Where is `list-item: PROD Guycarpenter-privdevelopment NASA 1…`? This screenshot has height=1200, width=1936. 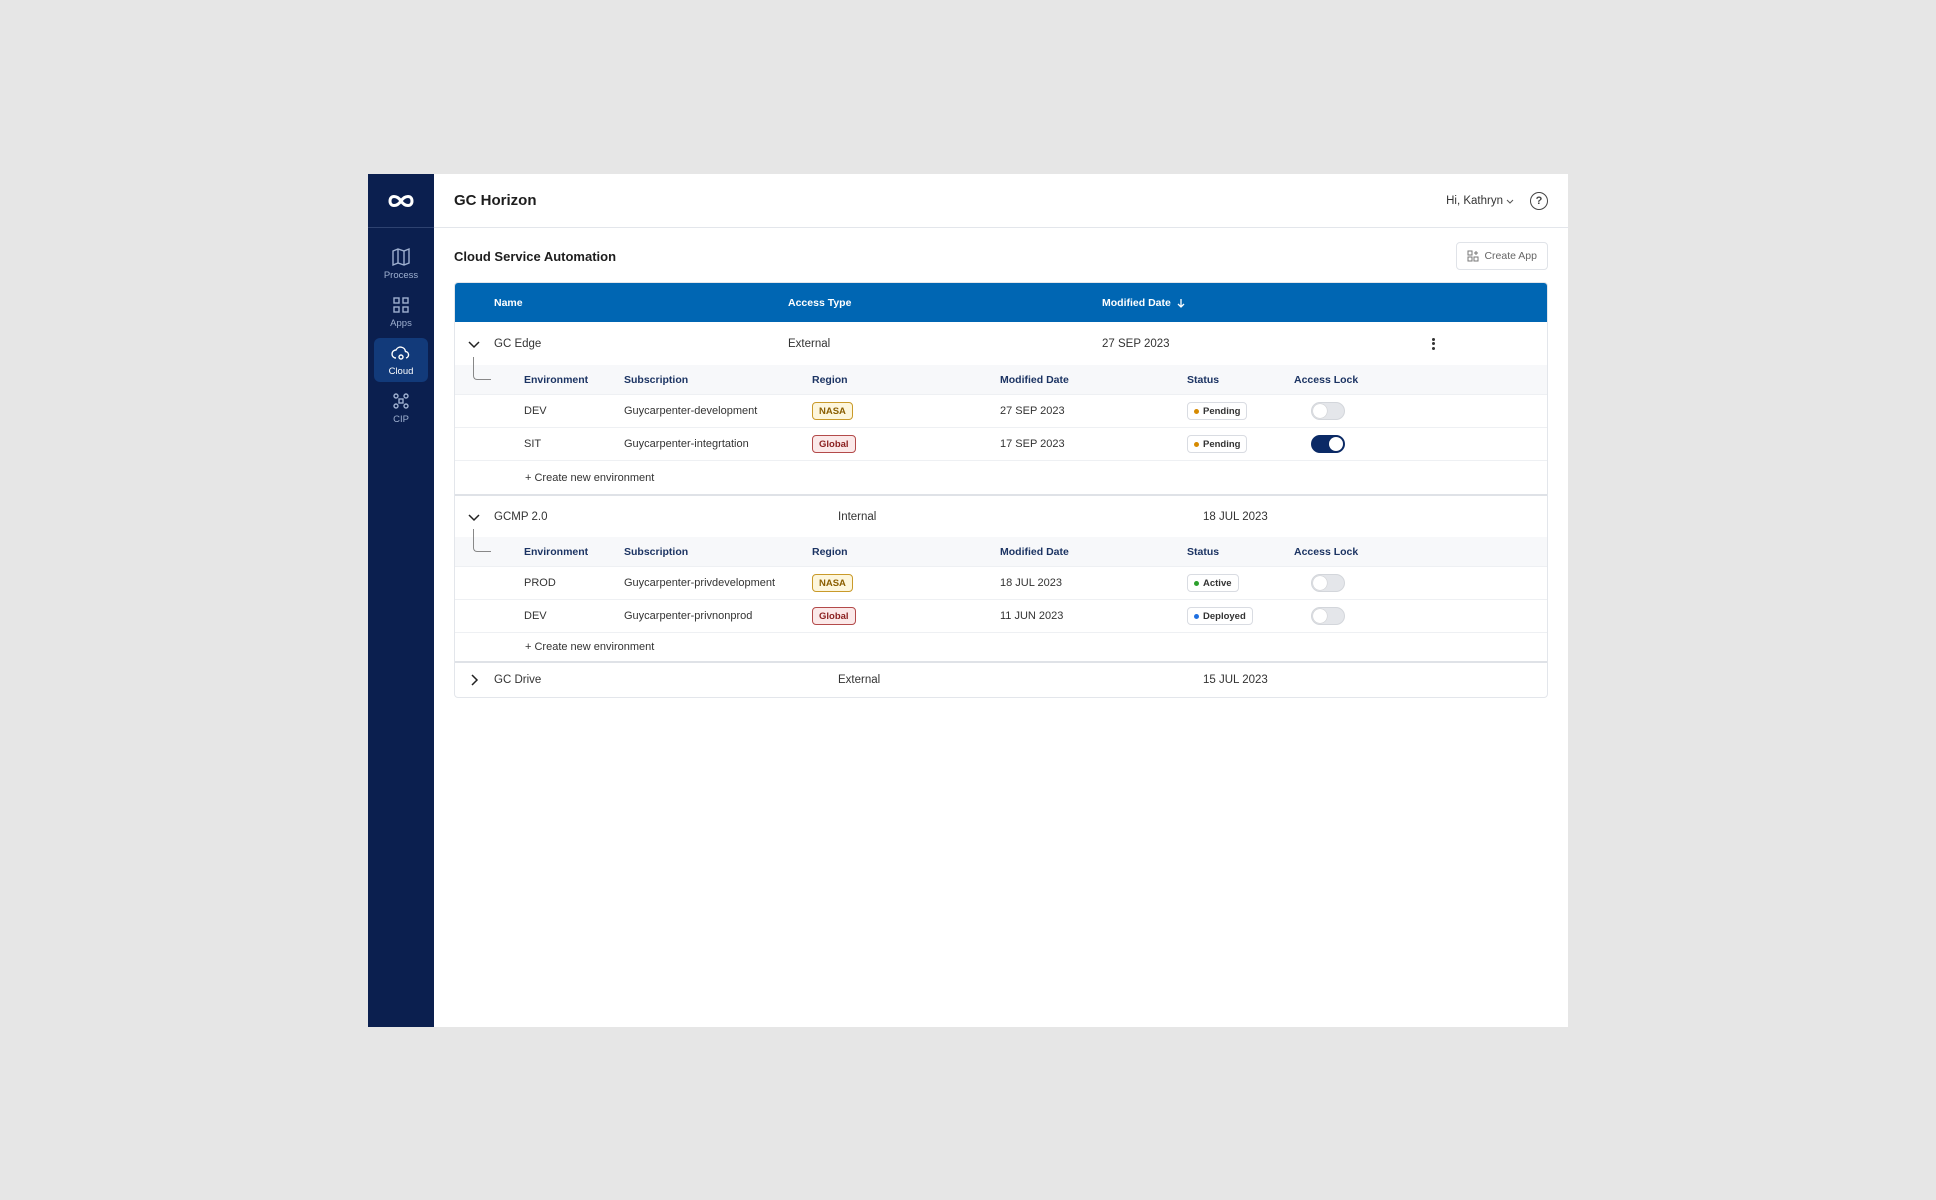 list-item: PROD Guycarpenter-privdevelopment NASA 1… is located at coordinates (1001, 582).